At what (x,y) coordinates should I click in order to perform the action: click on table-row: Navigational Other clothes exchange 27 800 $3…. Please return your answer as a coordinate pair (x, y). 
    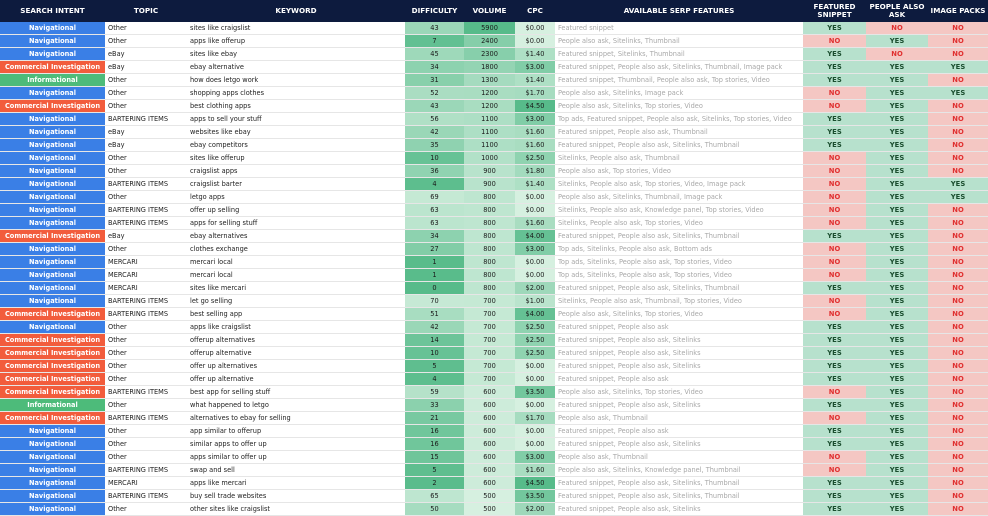
    Looking at the image, I should click on (494, 249).